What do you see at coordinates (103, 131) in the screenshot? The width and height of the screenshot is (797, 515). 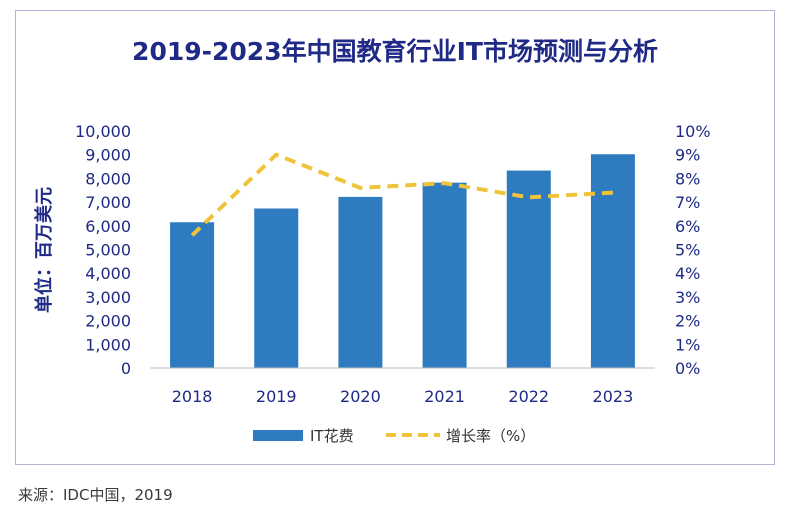 I see `y-tick-label: 10,000` at bounding box center [103, 131].